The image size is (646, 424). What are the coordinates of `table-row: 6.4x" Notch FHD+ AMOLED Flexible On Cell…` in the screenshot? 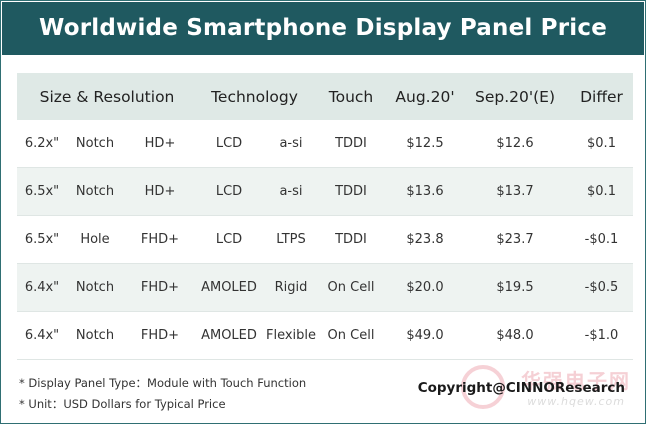 It's located at (325, 336).